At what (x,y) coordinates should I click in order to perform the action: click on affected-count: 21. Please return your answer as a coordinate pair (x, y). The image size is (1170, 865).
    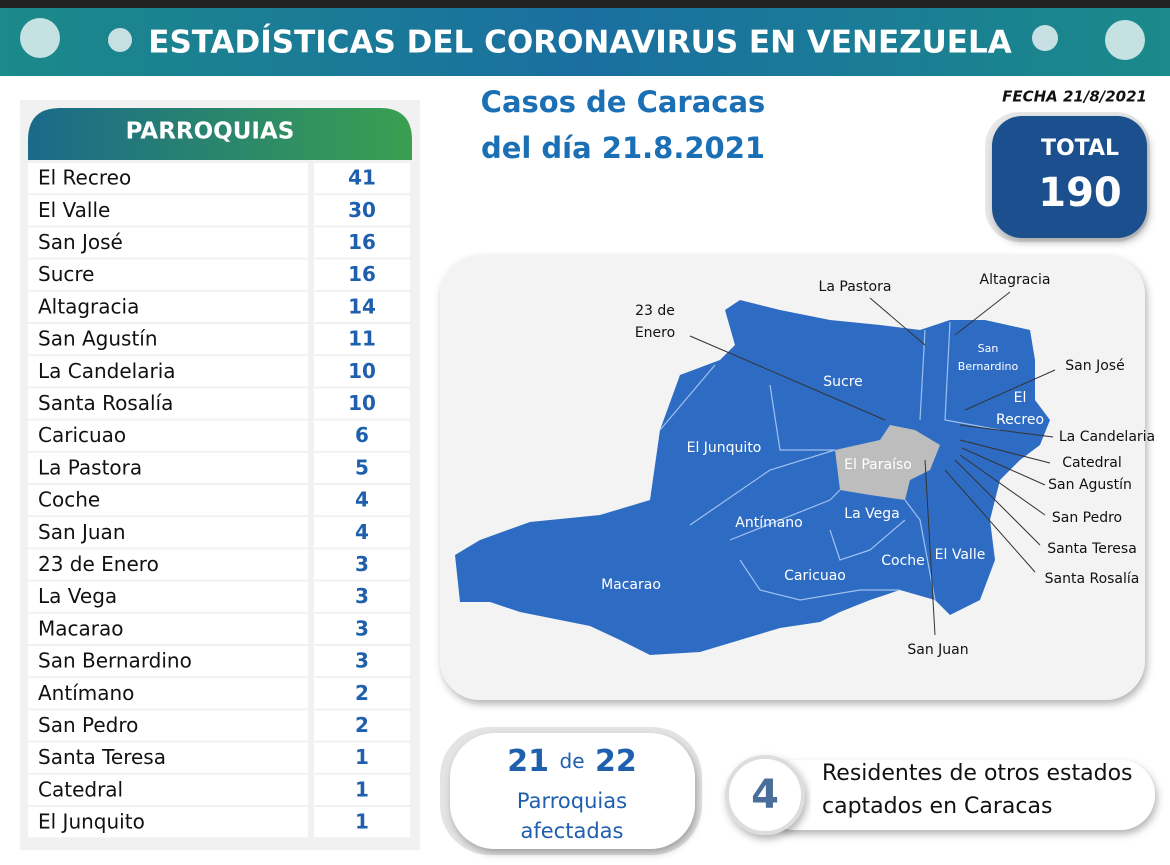
    Looking at the image, I should click on (528, 761).